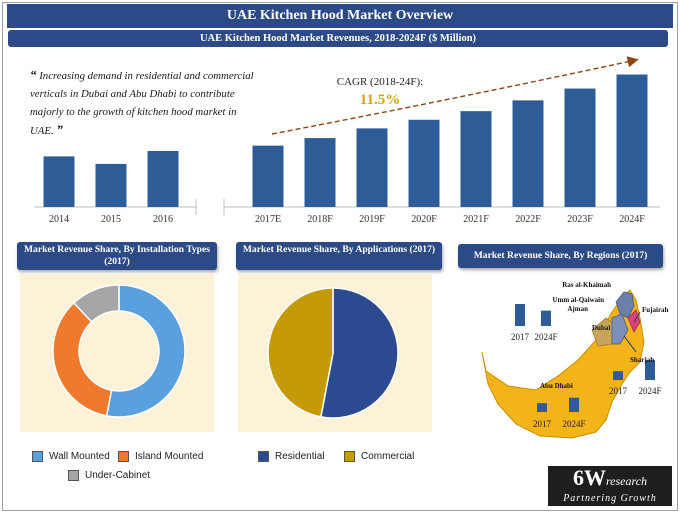 The image size is (680, 513). I want to click on pie-slice-commercial, so click(300, 352).